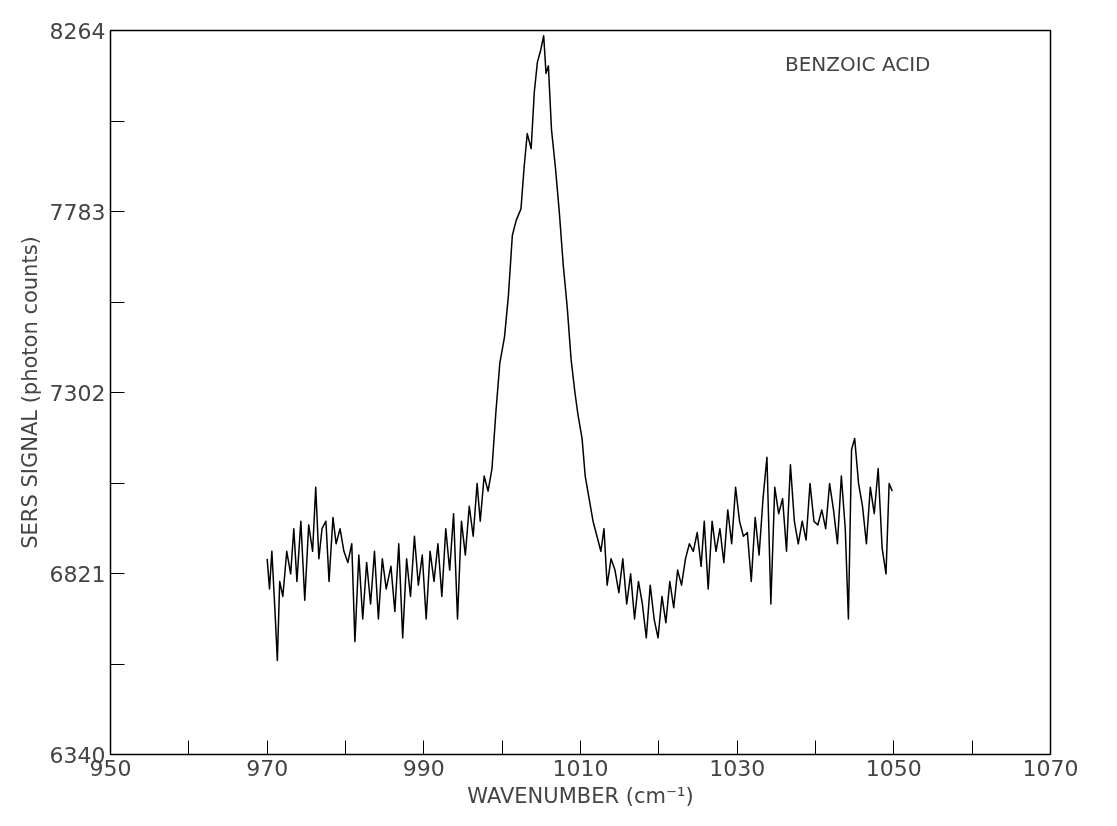 The image size is (1117, 826). What do you see at coordinates (29, 392) in the screenshot?
I see `y-axis-title: SERS SIGNAL (photon counts)` at bounding box center [29, 392].